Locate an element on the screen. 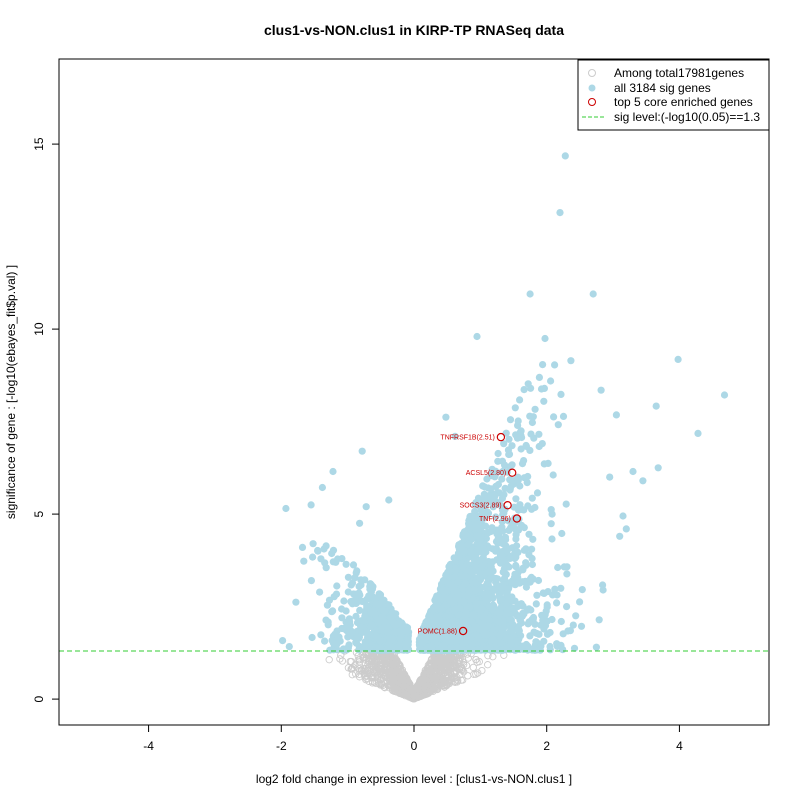  legend-box is located at coordinates (673, 95).